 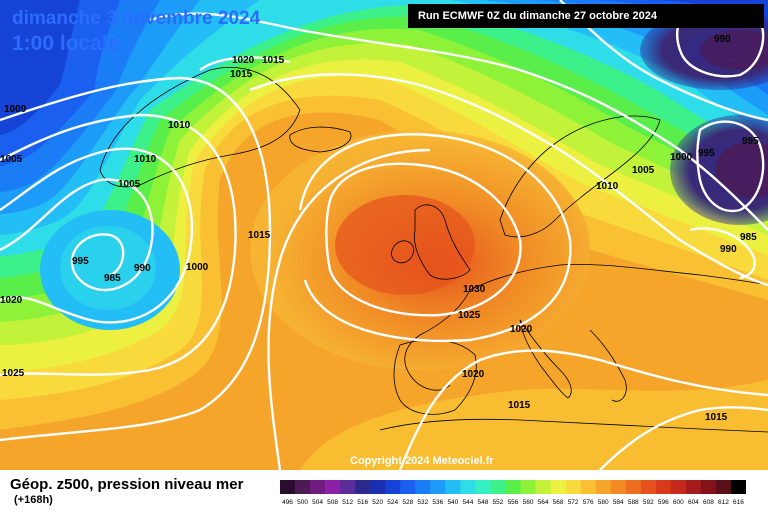 I want to click on model-run-label: Run ECMWF 0Z du dimanche 27 octobre 2024, so click(x=586, y=16).